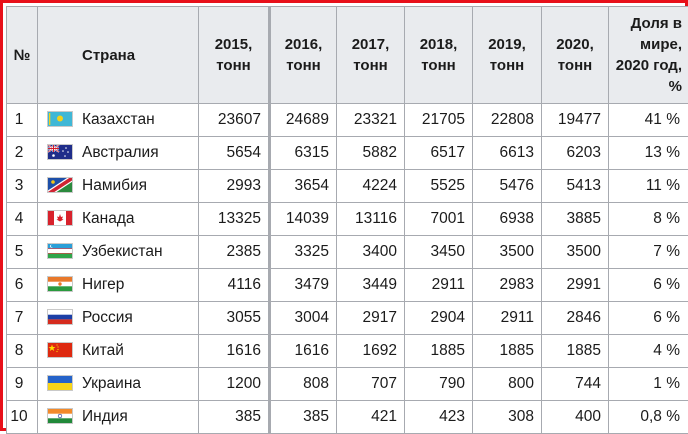  I want to click on production-2020-cell: 400, so click(575, 417).